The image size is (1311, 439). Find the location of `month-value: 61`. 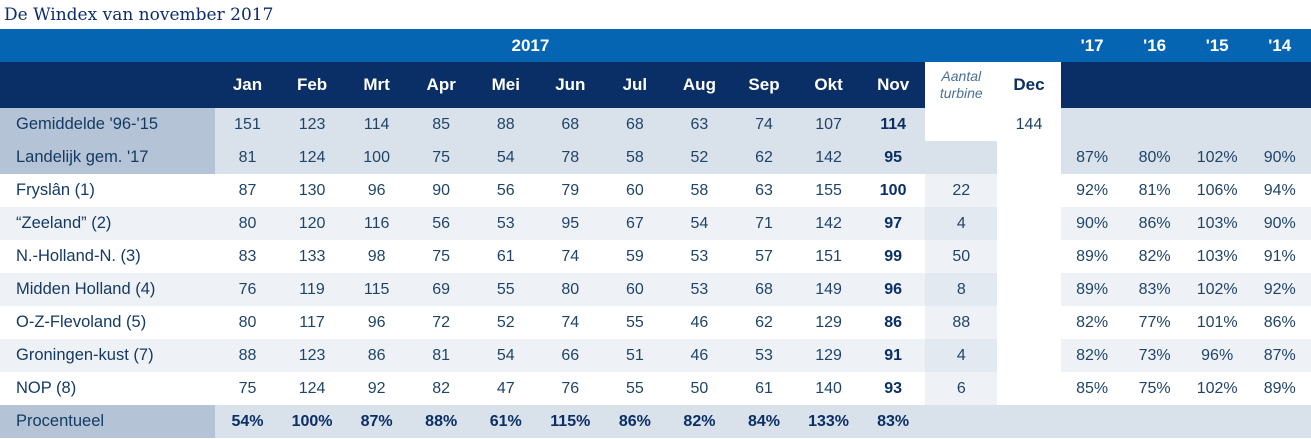

month-value: 61 is located at coordinates (764, 388).